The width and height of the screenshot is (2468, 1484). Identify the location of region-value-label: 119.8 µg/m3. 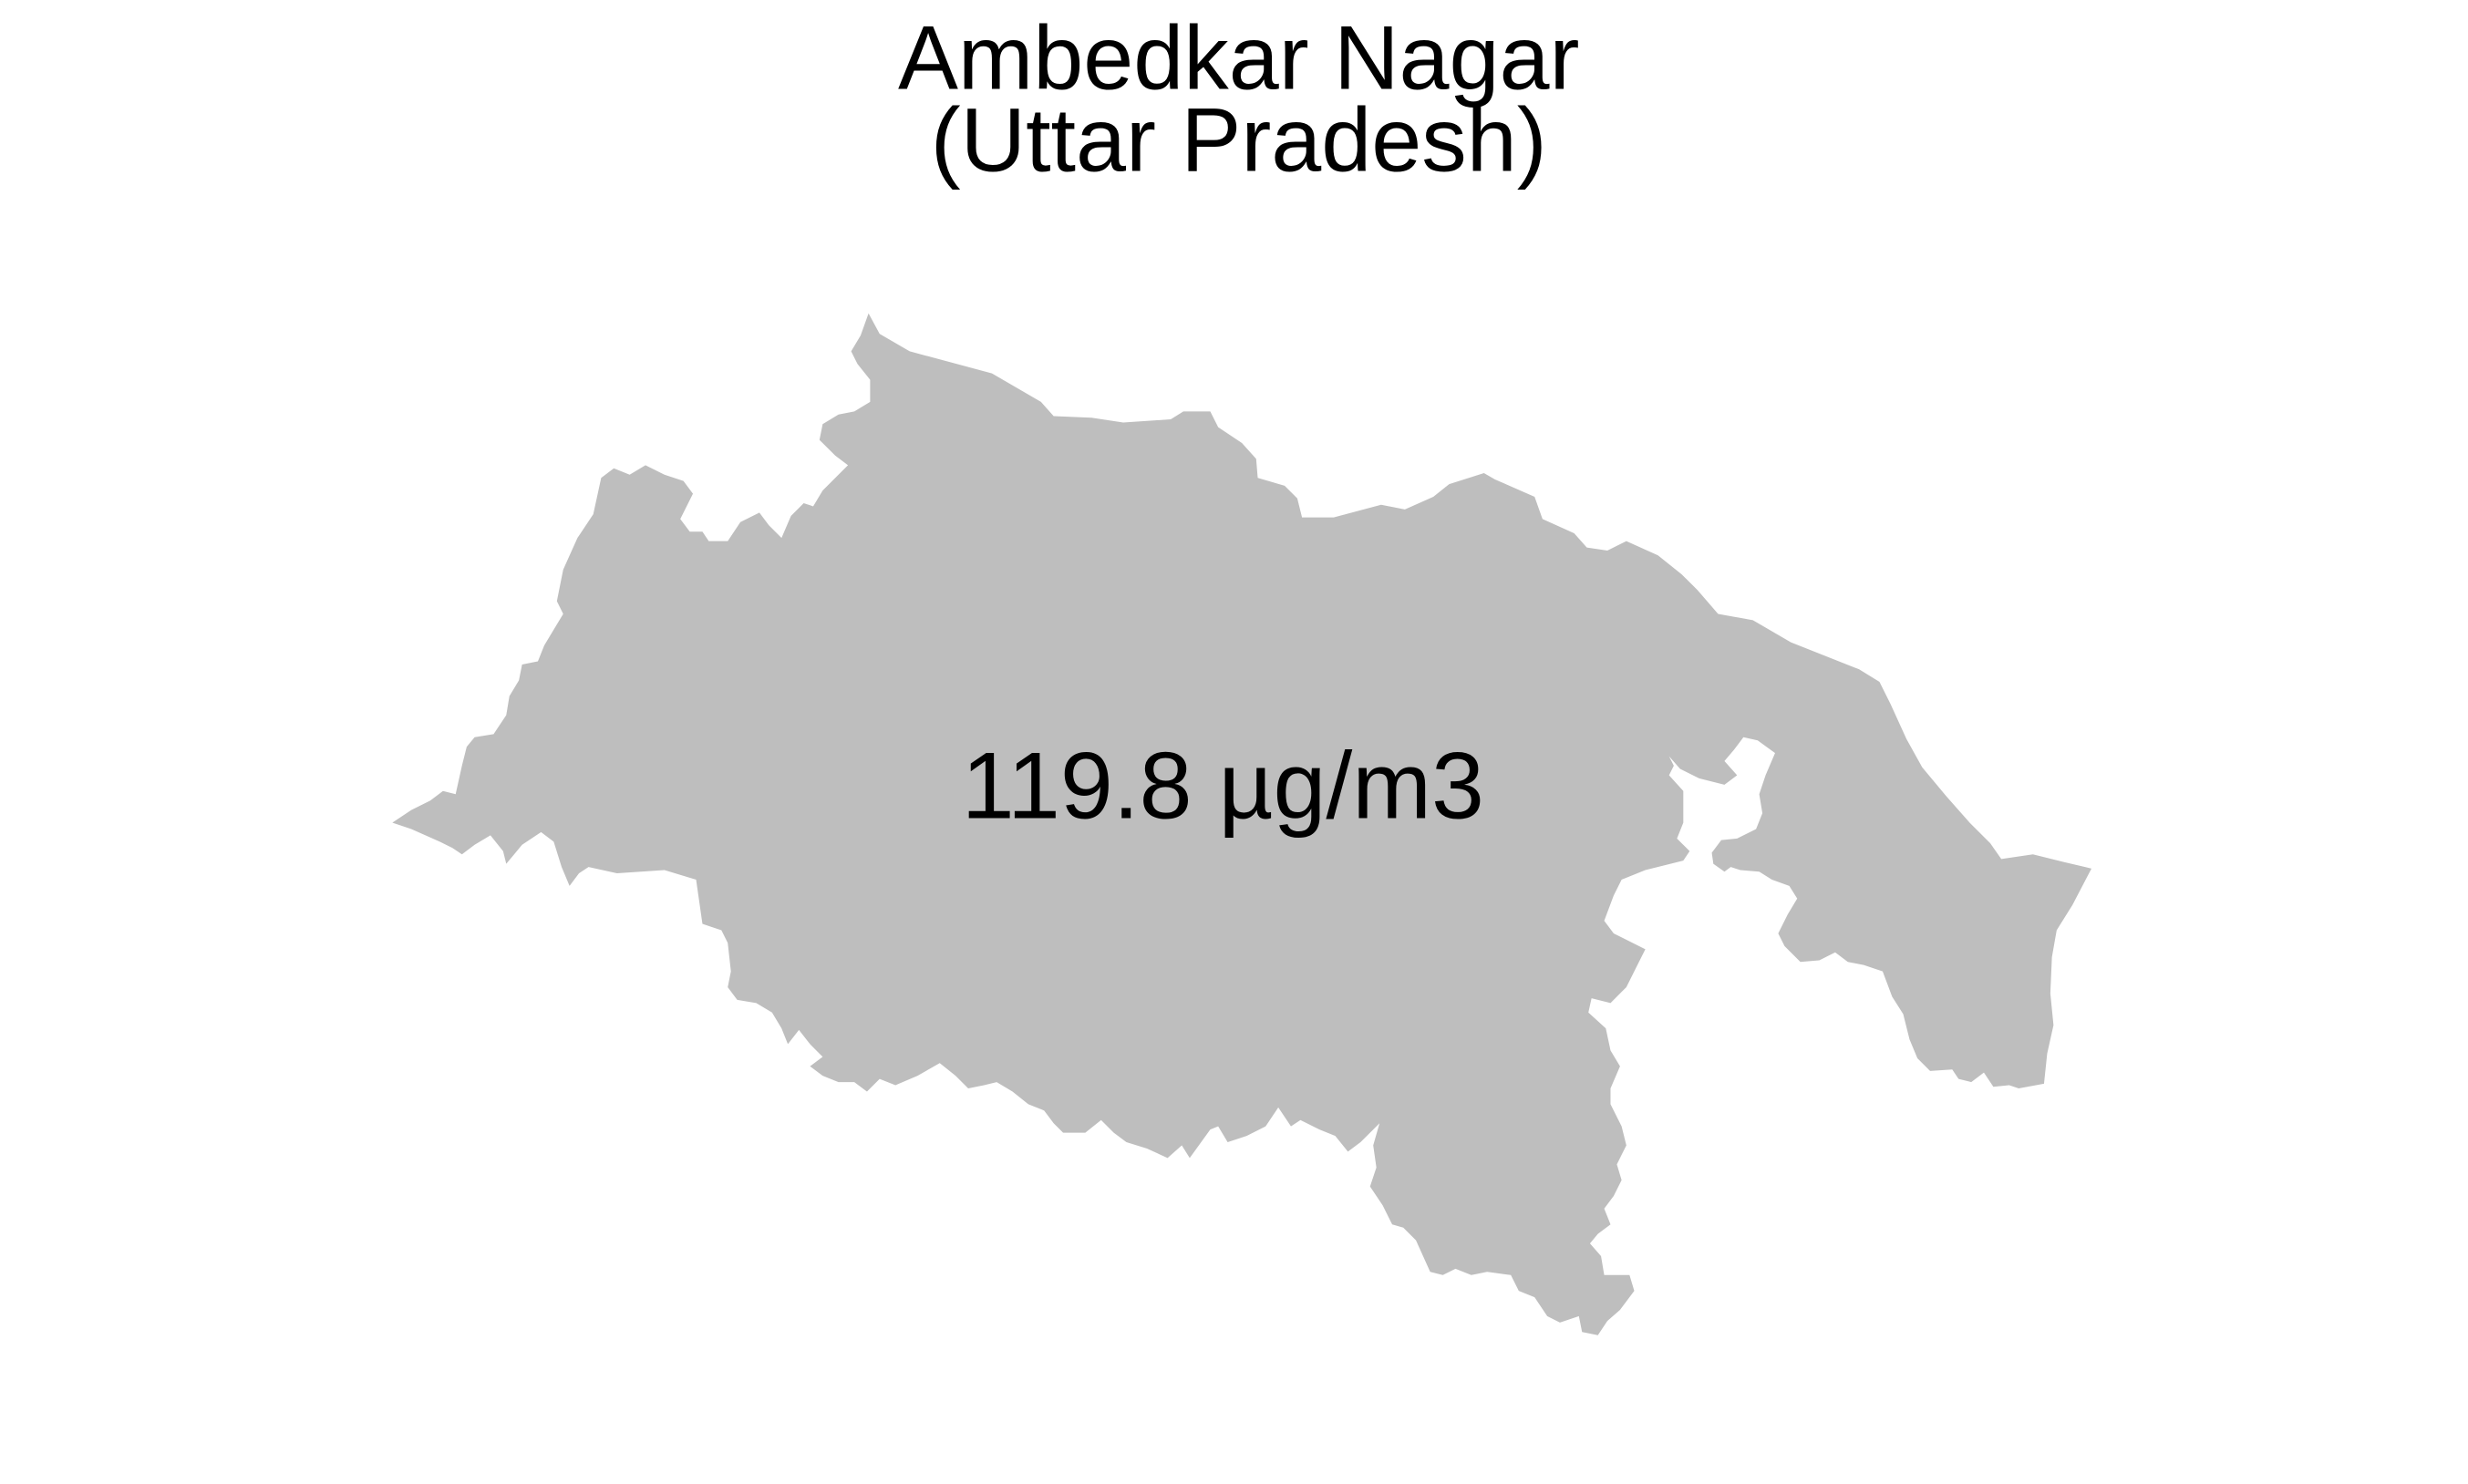
(1223, 786).